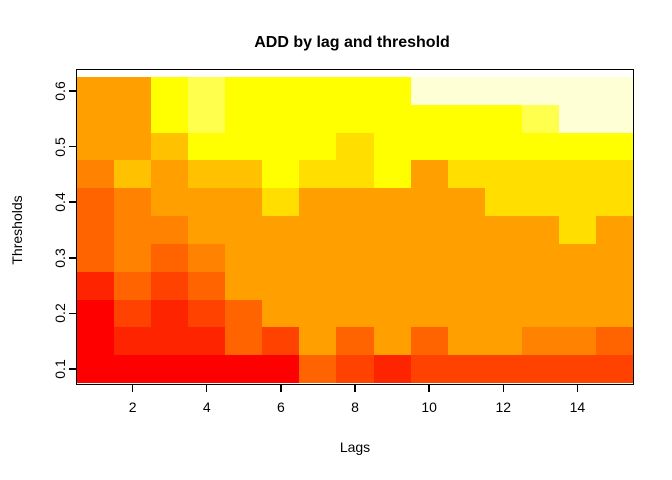 Image resolution: width=672 pixels, height=480 pixels. Describe the element at coordinates (60, 258) in the screenshot. I see `y-tick-label: 0.3` at that location.